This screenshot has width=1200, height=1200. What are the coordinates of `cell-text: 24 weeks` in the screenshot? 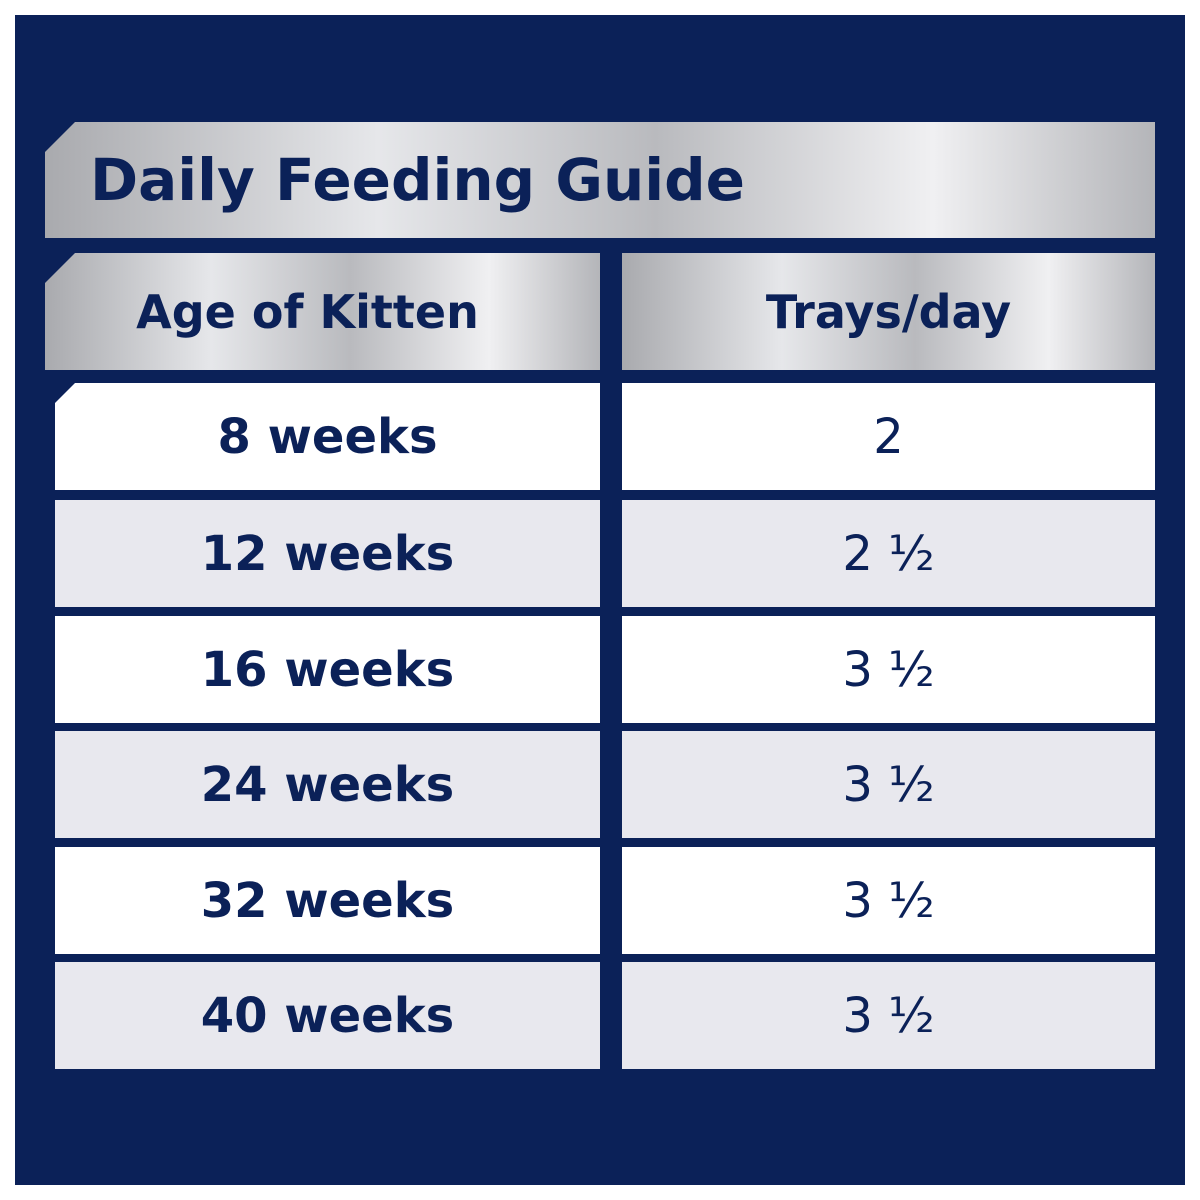 It's located at (327, 784).